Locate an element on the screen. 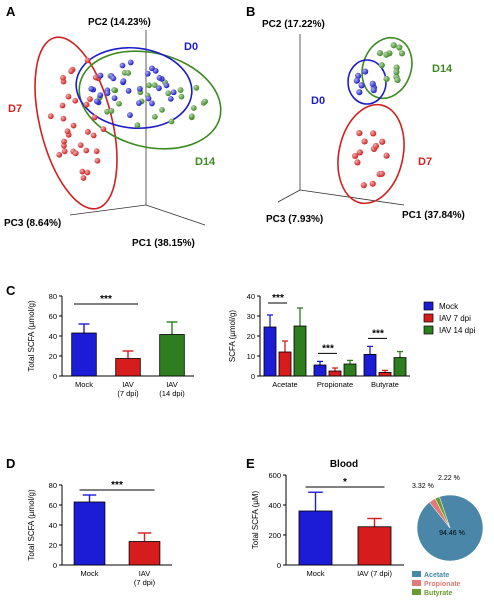 The width and height of the screenshot is (494, 600). pie-slice is located at coordinates (442, 512).